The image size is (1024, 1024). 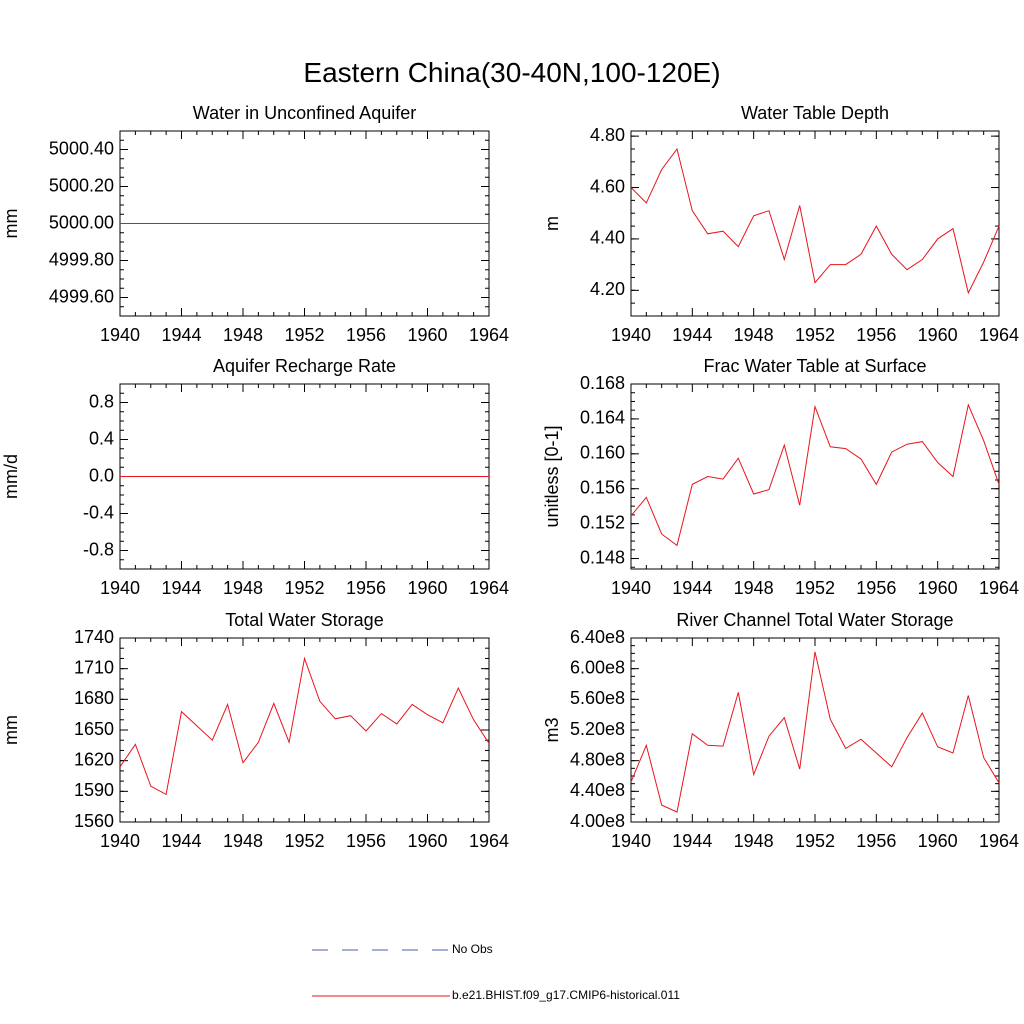 What do you see at coordinates (472, 949) in the screenshot?
I see `legend-label: No Obs` at bounding box center [472, 949].